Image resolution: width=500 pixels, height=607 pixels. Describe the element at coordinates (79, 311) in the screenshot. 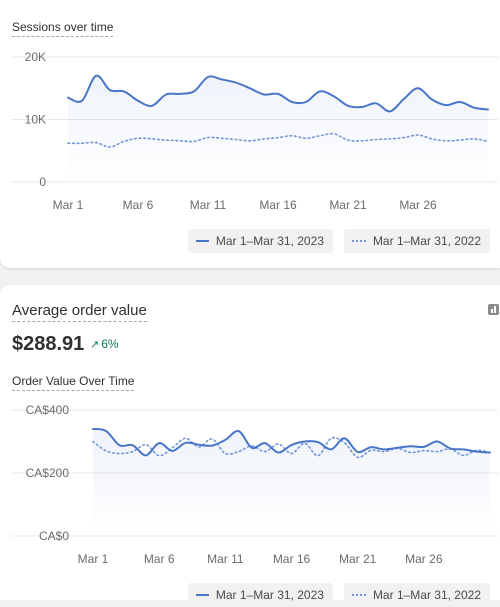

I see `metric-title: Average order value` at that location.